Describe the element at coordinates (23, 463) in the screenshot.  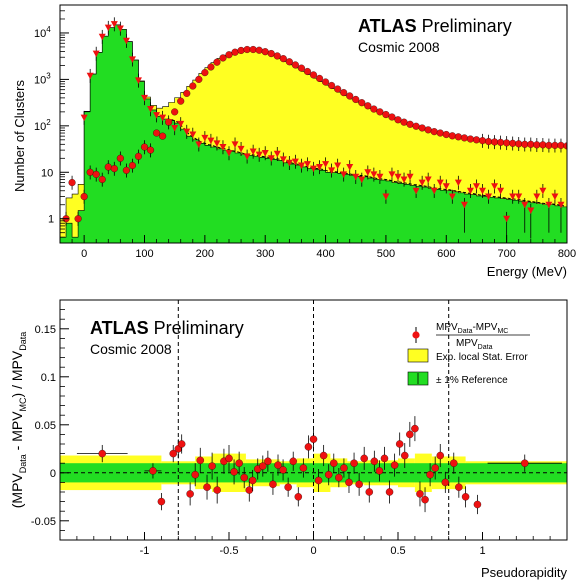
I see `mpv-label-sub-data: Data` at that location.